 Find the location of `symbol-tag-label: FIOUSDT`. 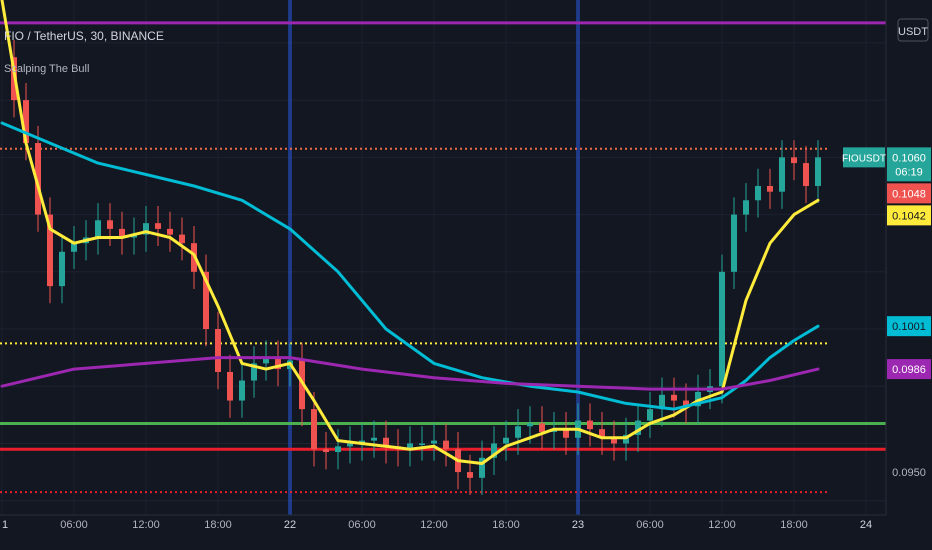

symbol-tag-label: FIOUSDT is located at coordinates (864, 158).